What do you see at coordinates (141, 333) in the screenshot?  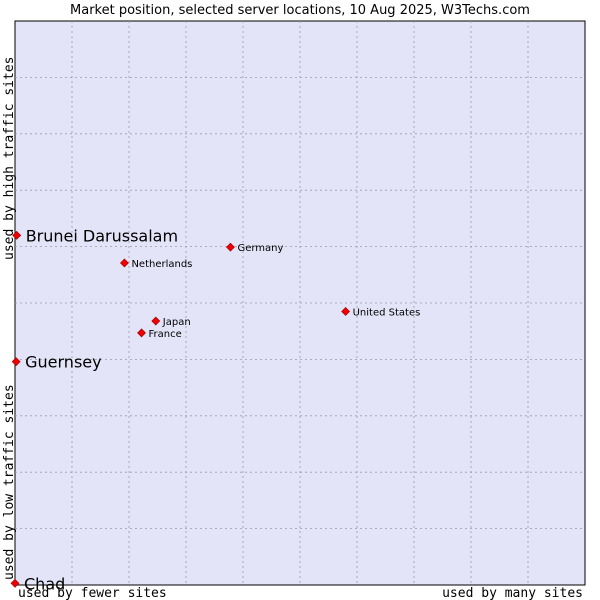 I see `marker-france` at bounding box center [141, 333].